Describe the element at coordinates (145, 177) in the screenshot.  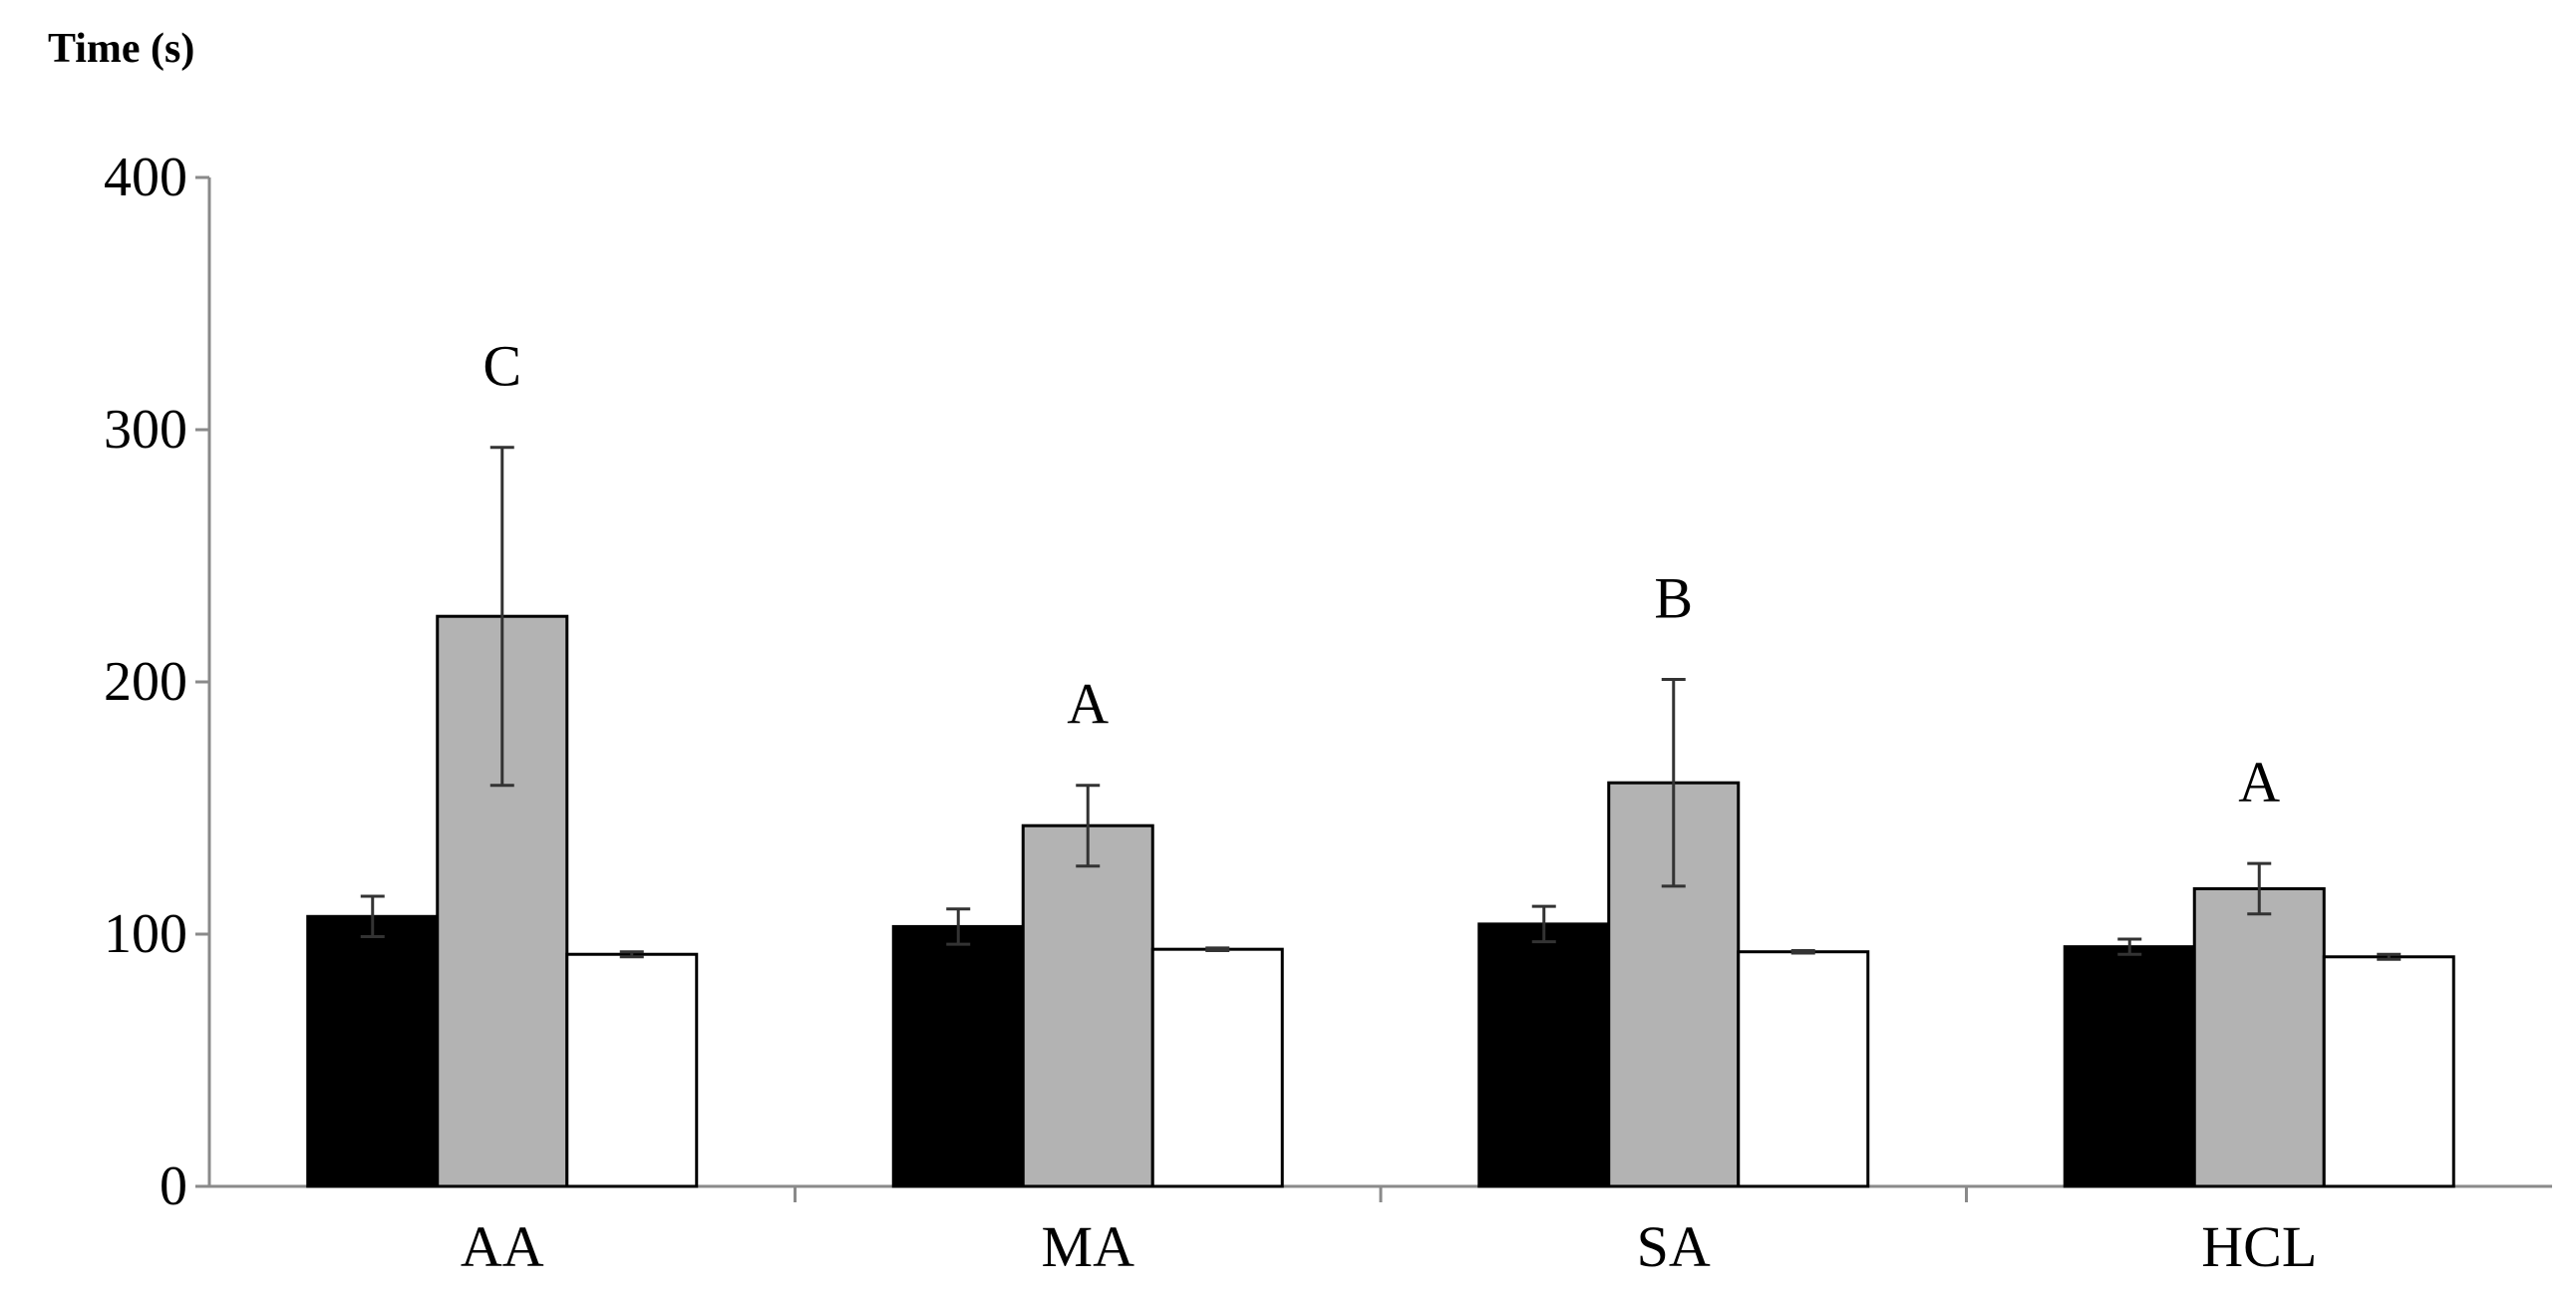
I see `y-tick-label: 400` at that location.